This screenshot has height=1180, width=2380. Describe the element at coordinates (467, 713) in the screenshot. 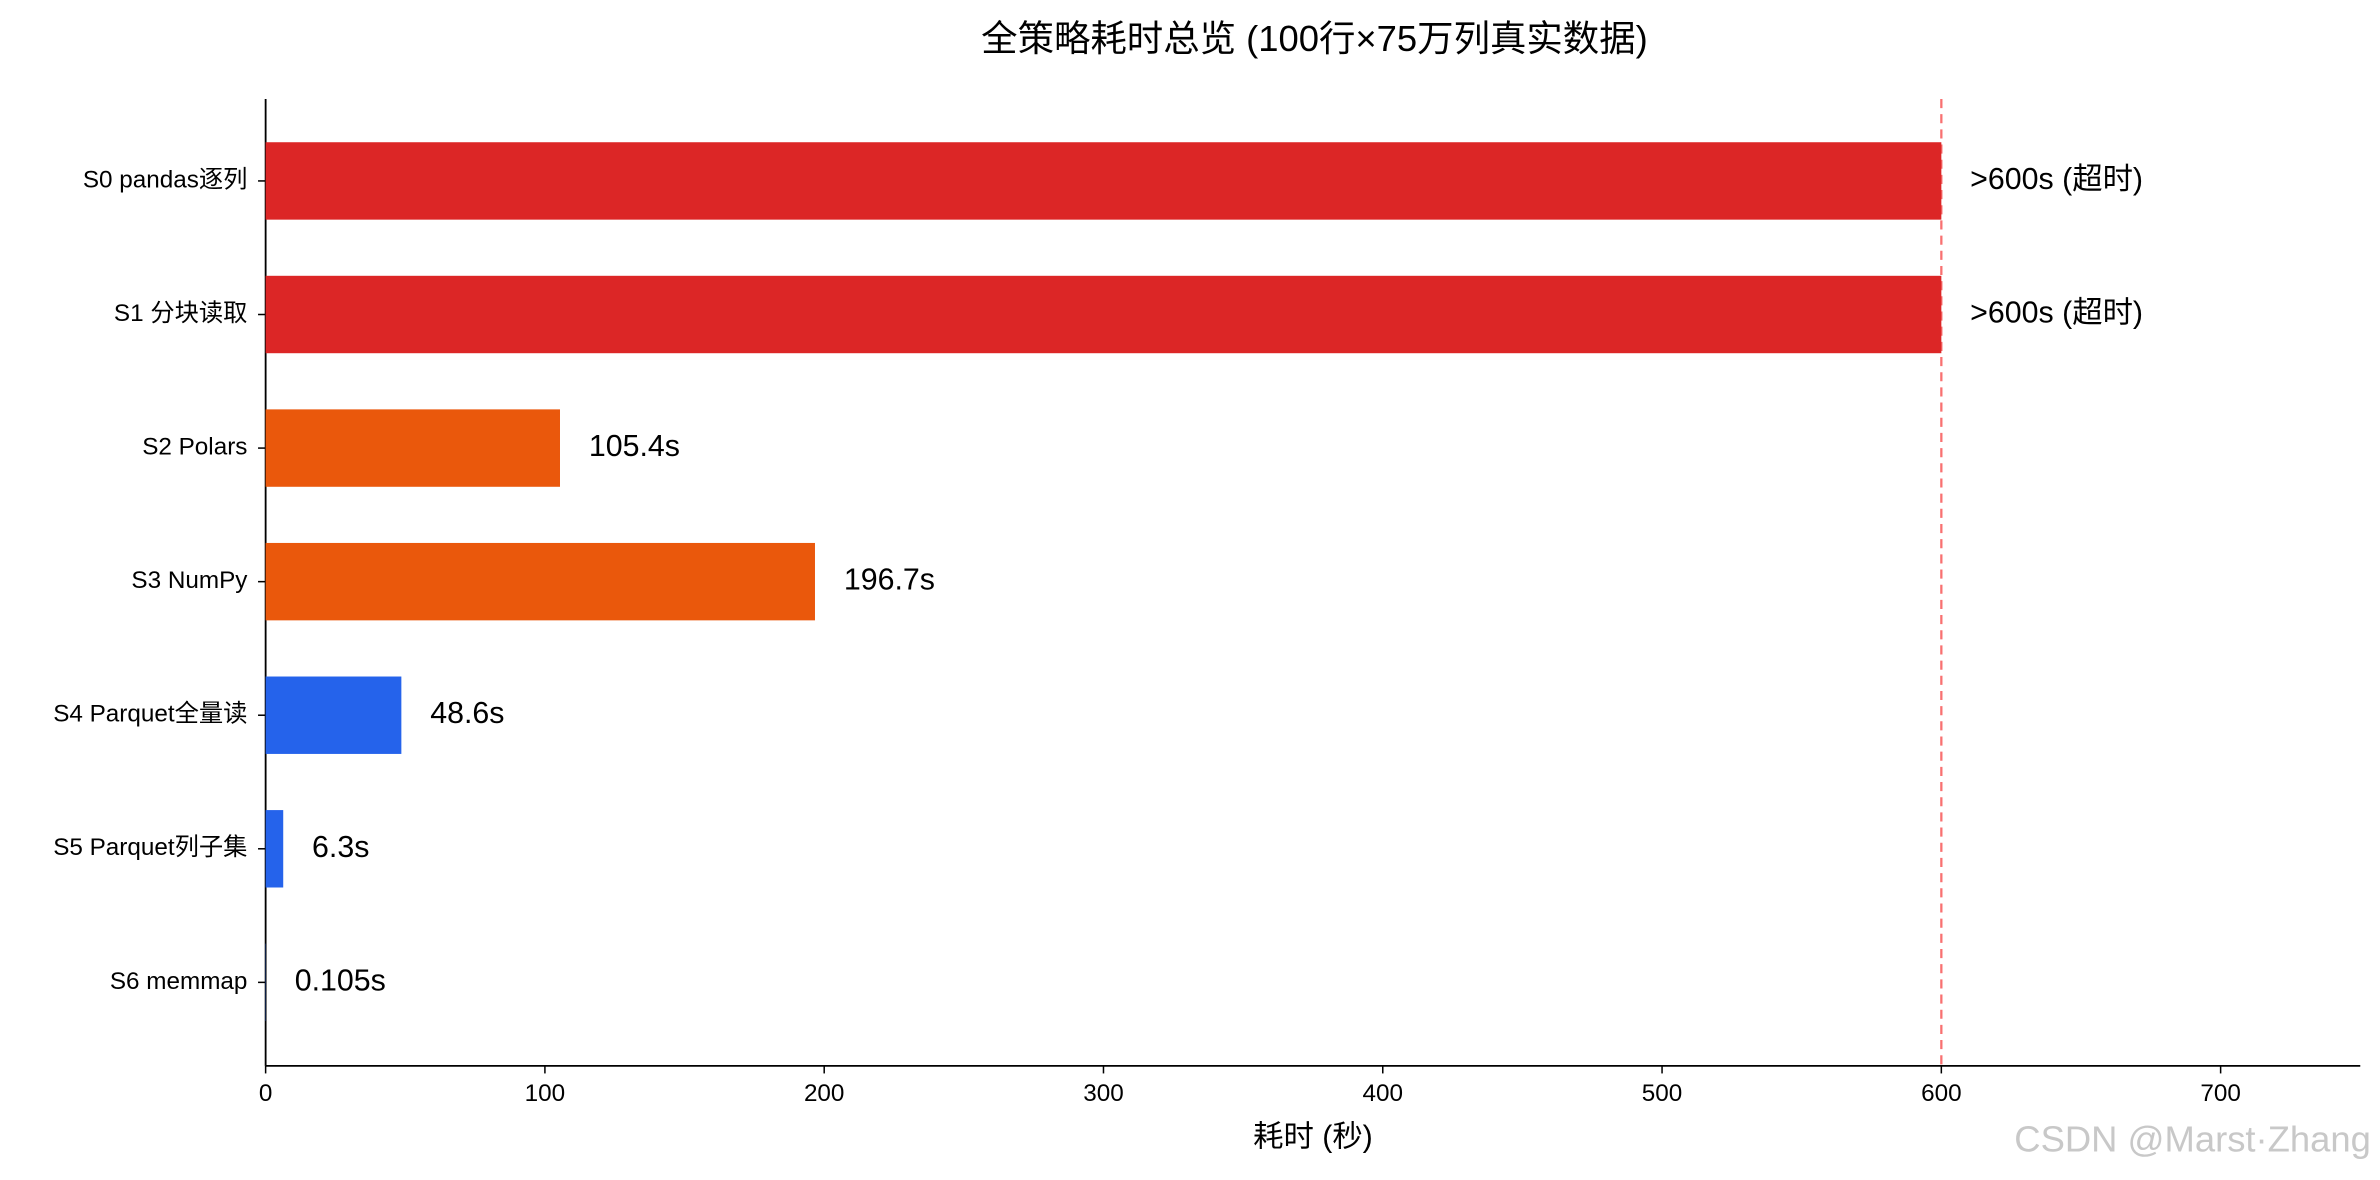

I see `value-label: 48.6s` at that location.